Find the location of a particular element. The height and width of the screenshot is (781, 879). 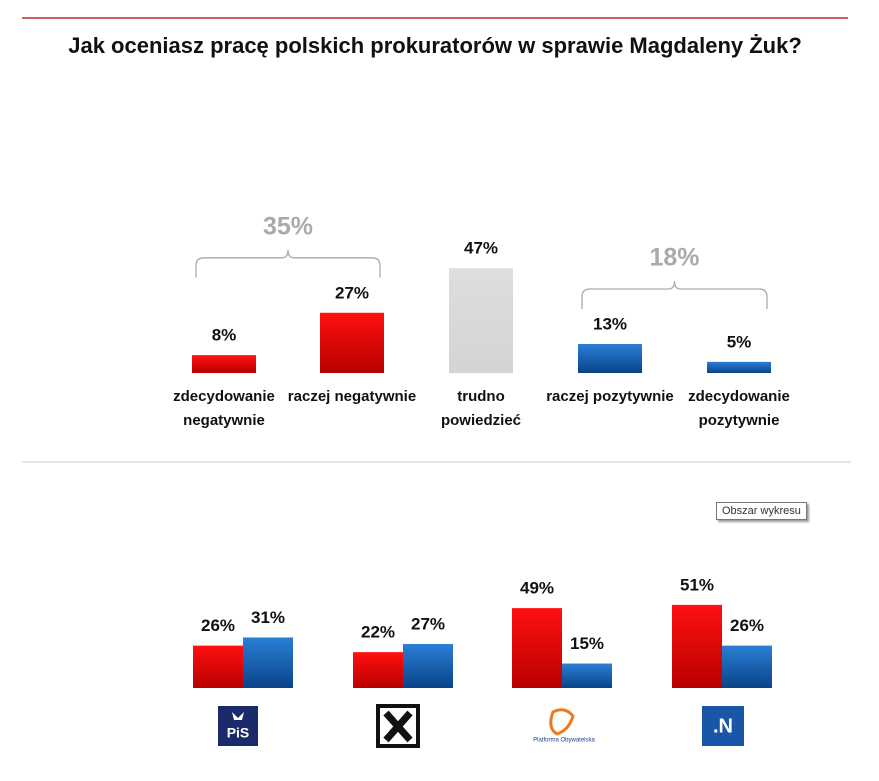

category-label: trudno powiedzieć is located at coordinates (481, 408).